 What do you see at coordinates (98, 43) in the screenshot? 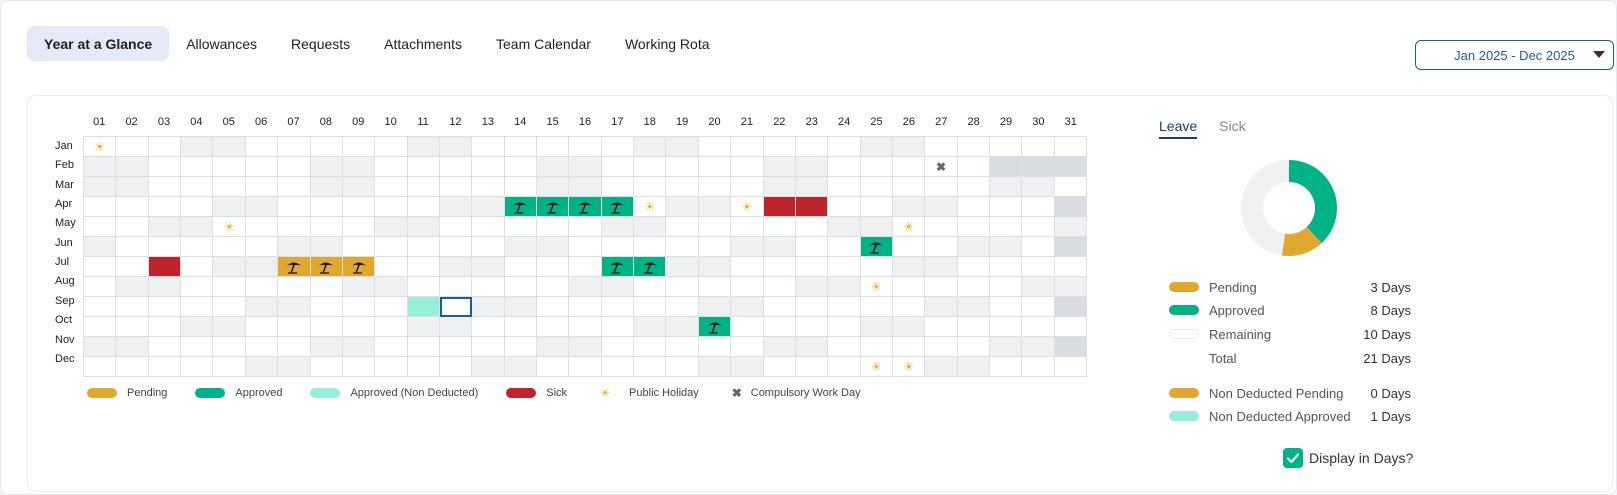
I see `tab-year-at-a-glance: Year at a Glance` at bounding box center [98, 43].